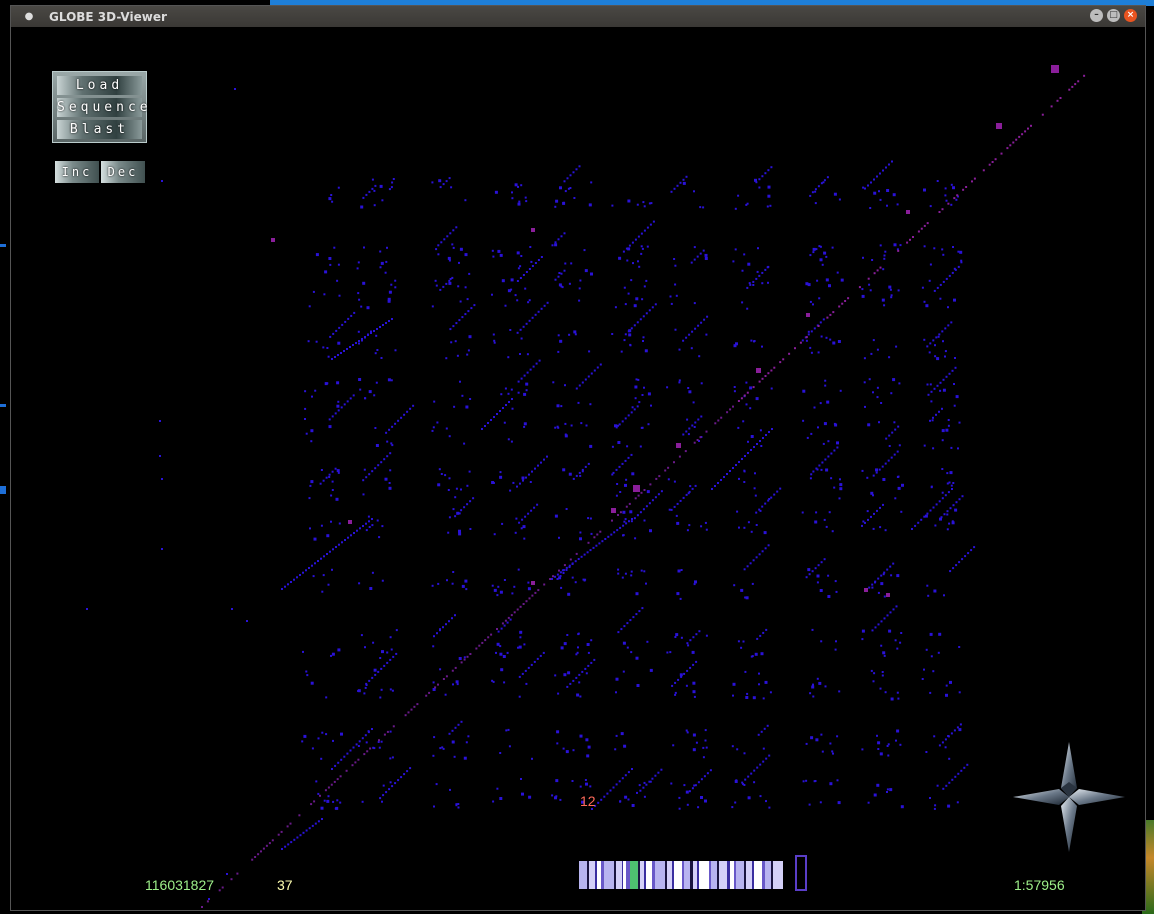  I want to click on navigation-strip, so click(708, 875).